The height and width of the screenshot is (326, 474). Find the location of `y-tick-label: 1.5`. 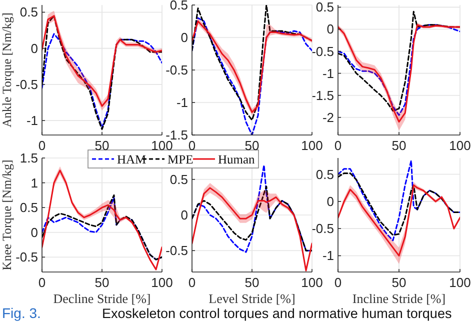

y-tick-label: 1.5 is located at coordinates (29, 158).